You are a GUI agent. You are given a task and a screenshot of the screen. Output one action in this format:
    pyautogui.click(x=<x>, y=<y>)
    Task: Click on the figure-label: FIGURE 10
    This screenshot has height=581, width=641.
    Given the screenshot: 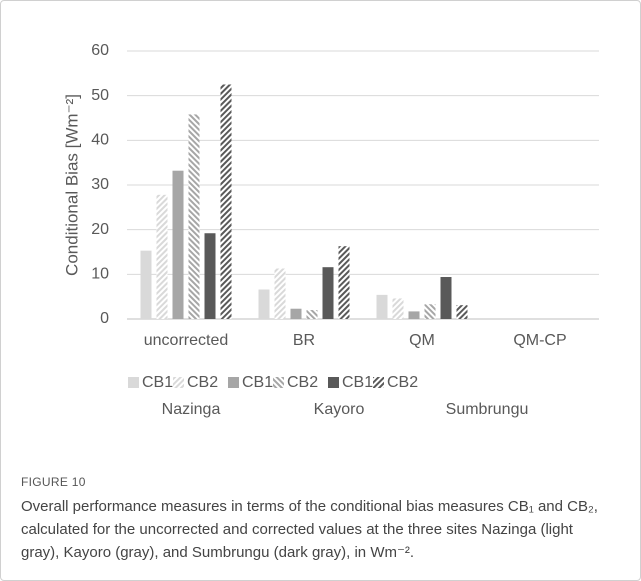 What is the action you would take?
    pyautogui.click(x=53, y=482)
    